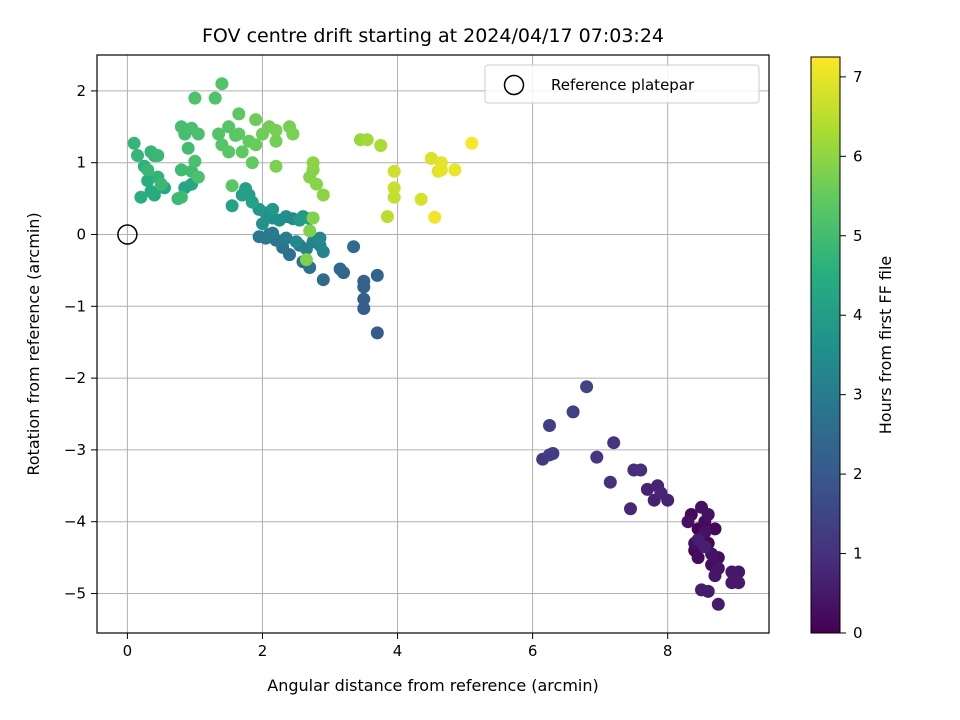 This screenshot has width=960, height=720. I want to click on legend: Reference platepar, so click(622, 84).